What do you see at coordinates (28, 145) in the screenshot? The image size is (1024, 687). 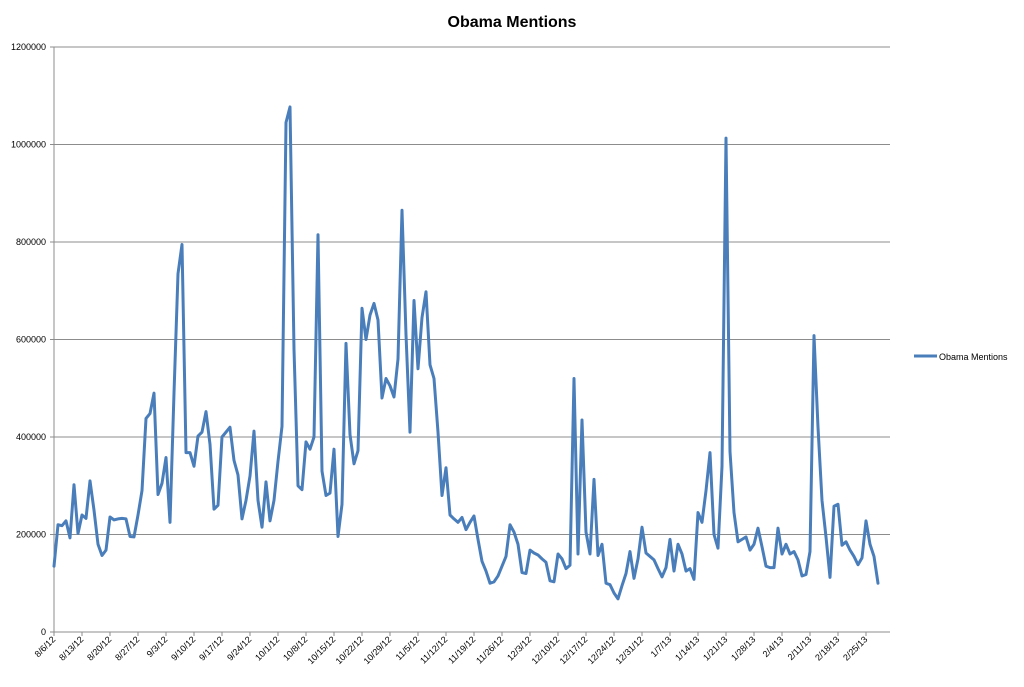 I see `y-tick-label: 1000000` at bounding box center [28, 145].